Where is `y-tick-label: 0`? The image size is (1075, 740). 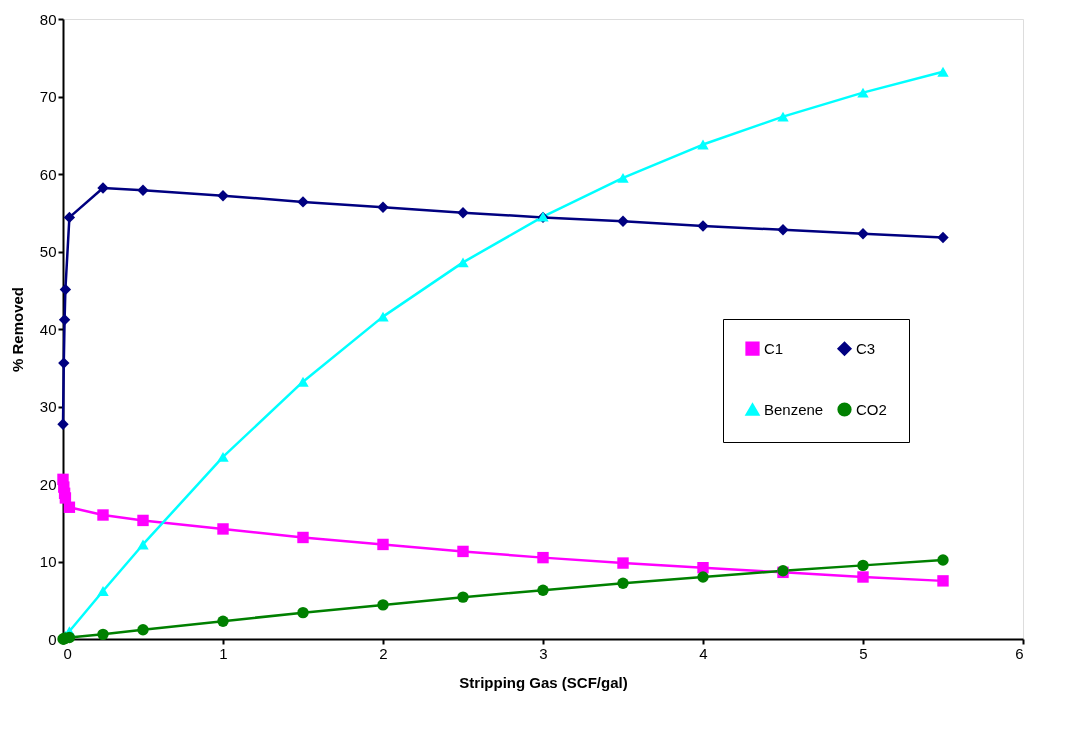
y-tick-label: 0 is located at coordinates (52, 639).